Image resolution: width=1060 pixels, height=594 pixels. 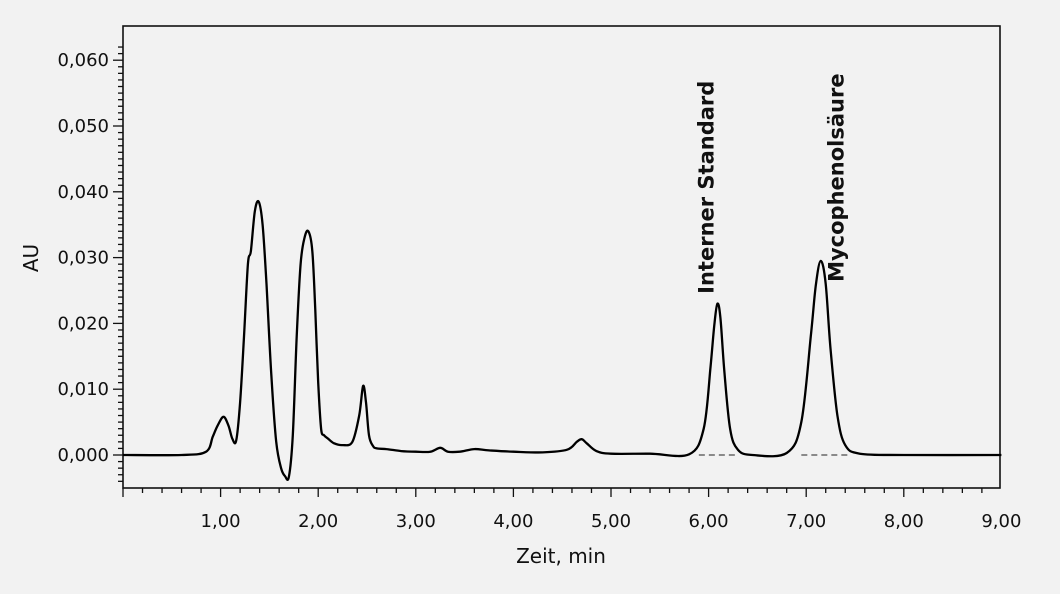 I want to click on x-tick-label: 9,00, so click(x=1001, y=521).